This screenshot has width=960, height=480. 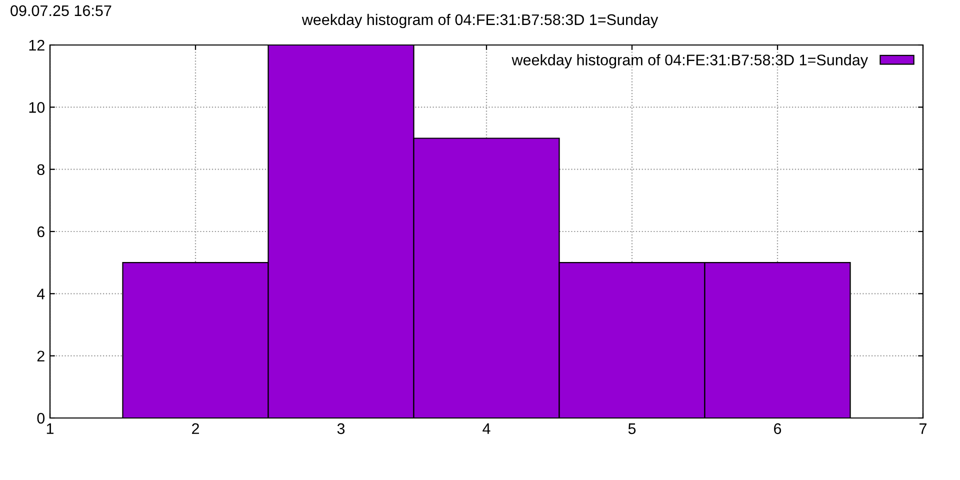 I want to click on y-tick-label: 10, so click(x=37, y=107).